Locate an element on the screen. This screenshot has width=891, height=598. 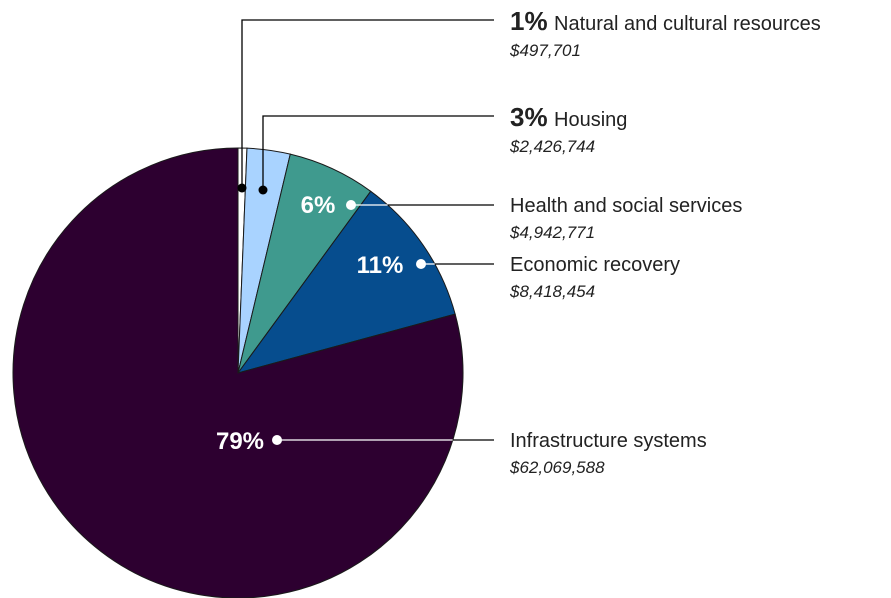
slice-percent-housing: 3% is located at coordinates (529, 117).